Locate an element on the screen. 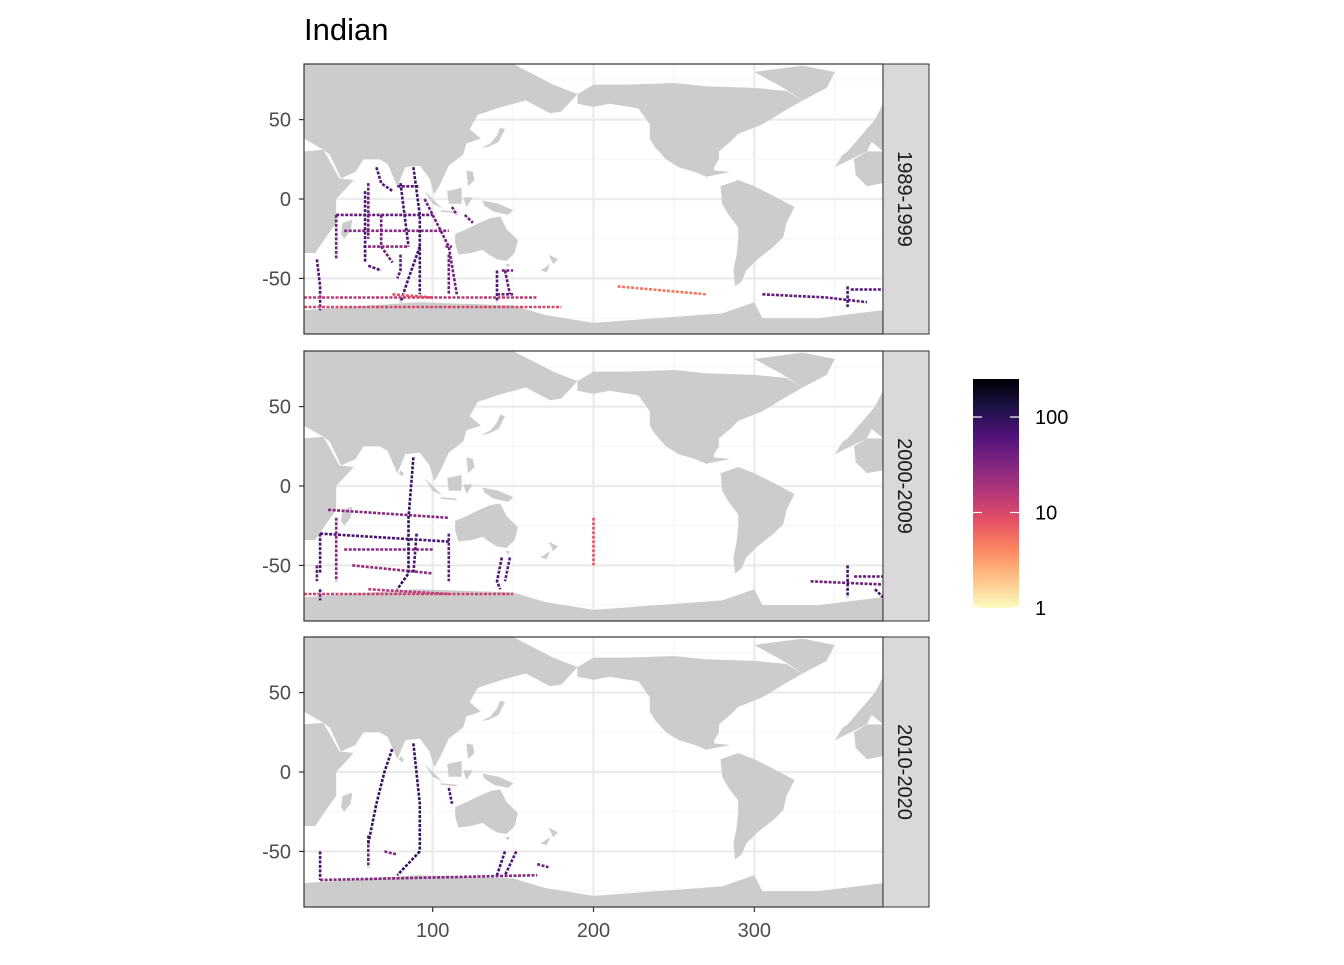  strip-label-1989-1999: 1989-1999 is located at coordinates (904, 199).